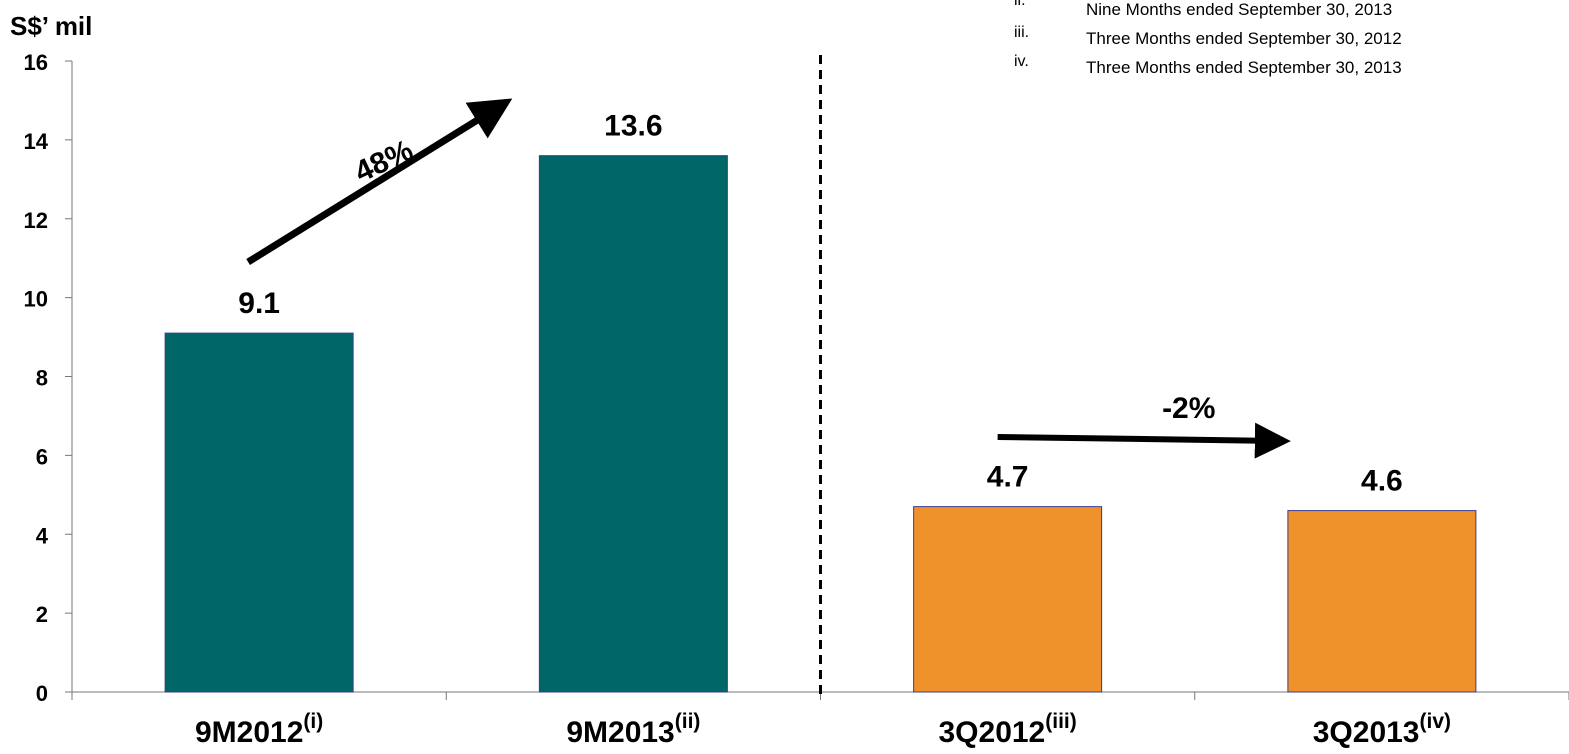 The height and width of the screenshot is (754, 1569). What do you see at coordinates (36, 220) in the screenshot?
I see `y-tick-label: 12` at bounding box center [36, 220].